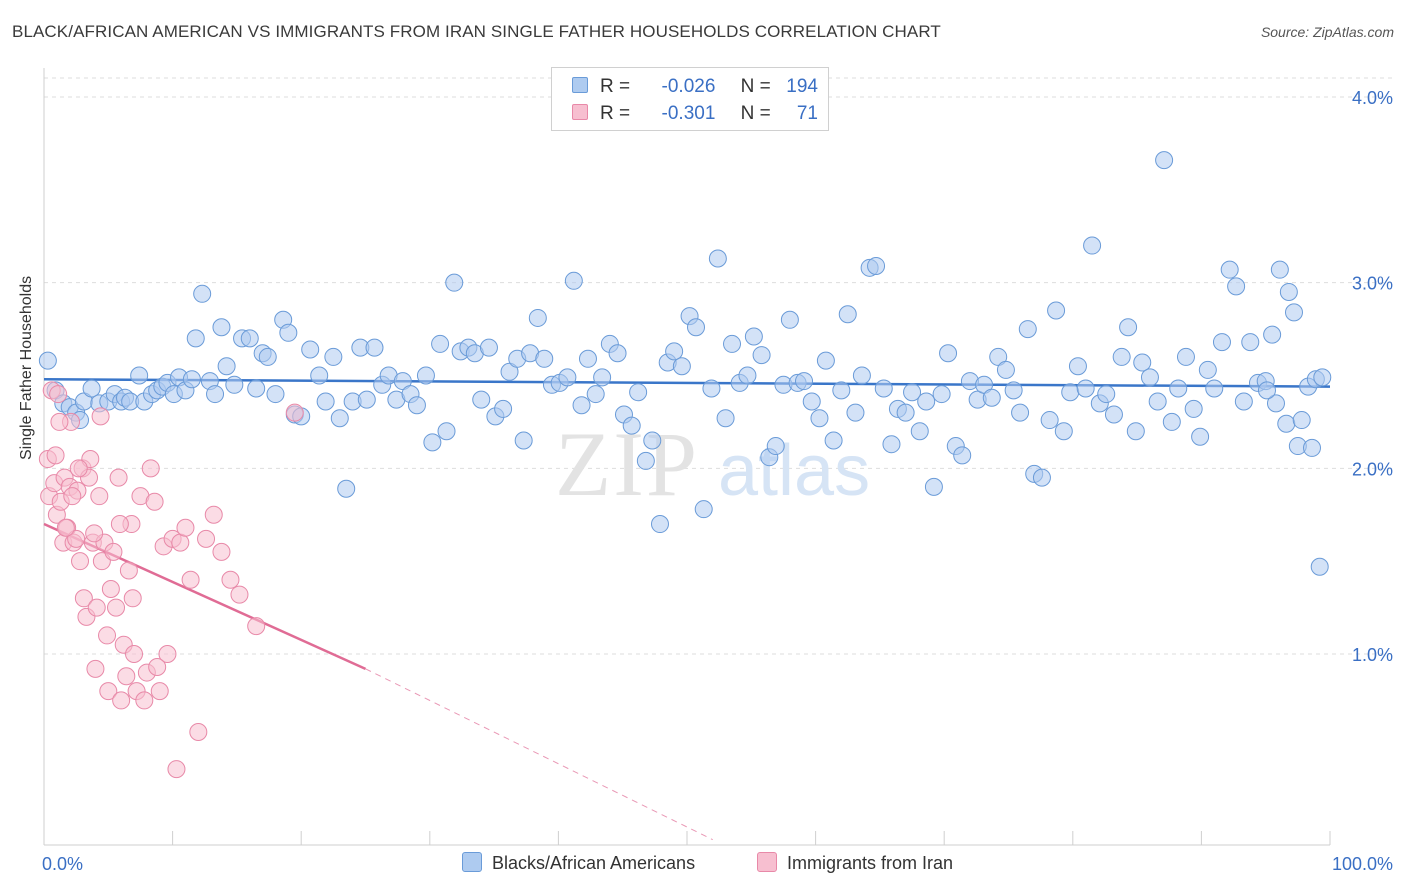 This screenshot has width=1406, height=892. Describe the element at coordinates (755, 113) in the screenshot. I see `legend-n-label-pink: N =` at that location.